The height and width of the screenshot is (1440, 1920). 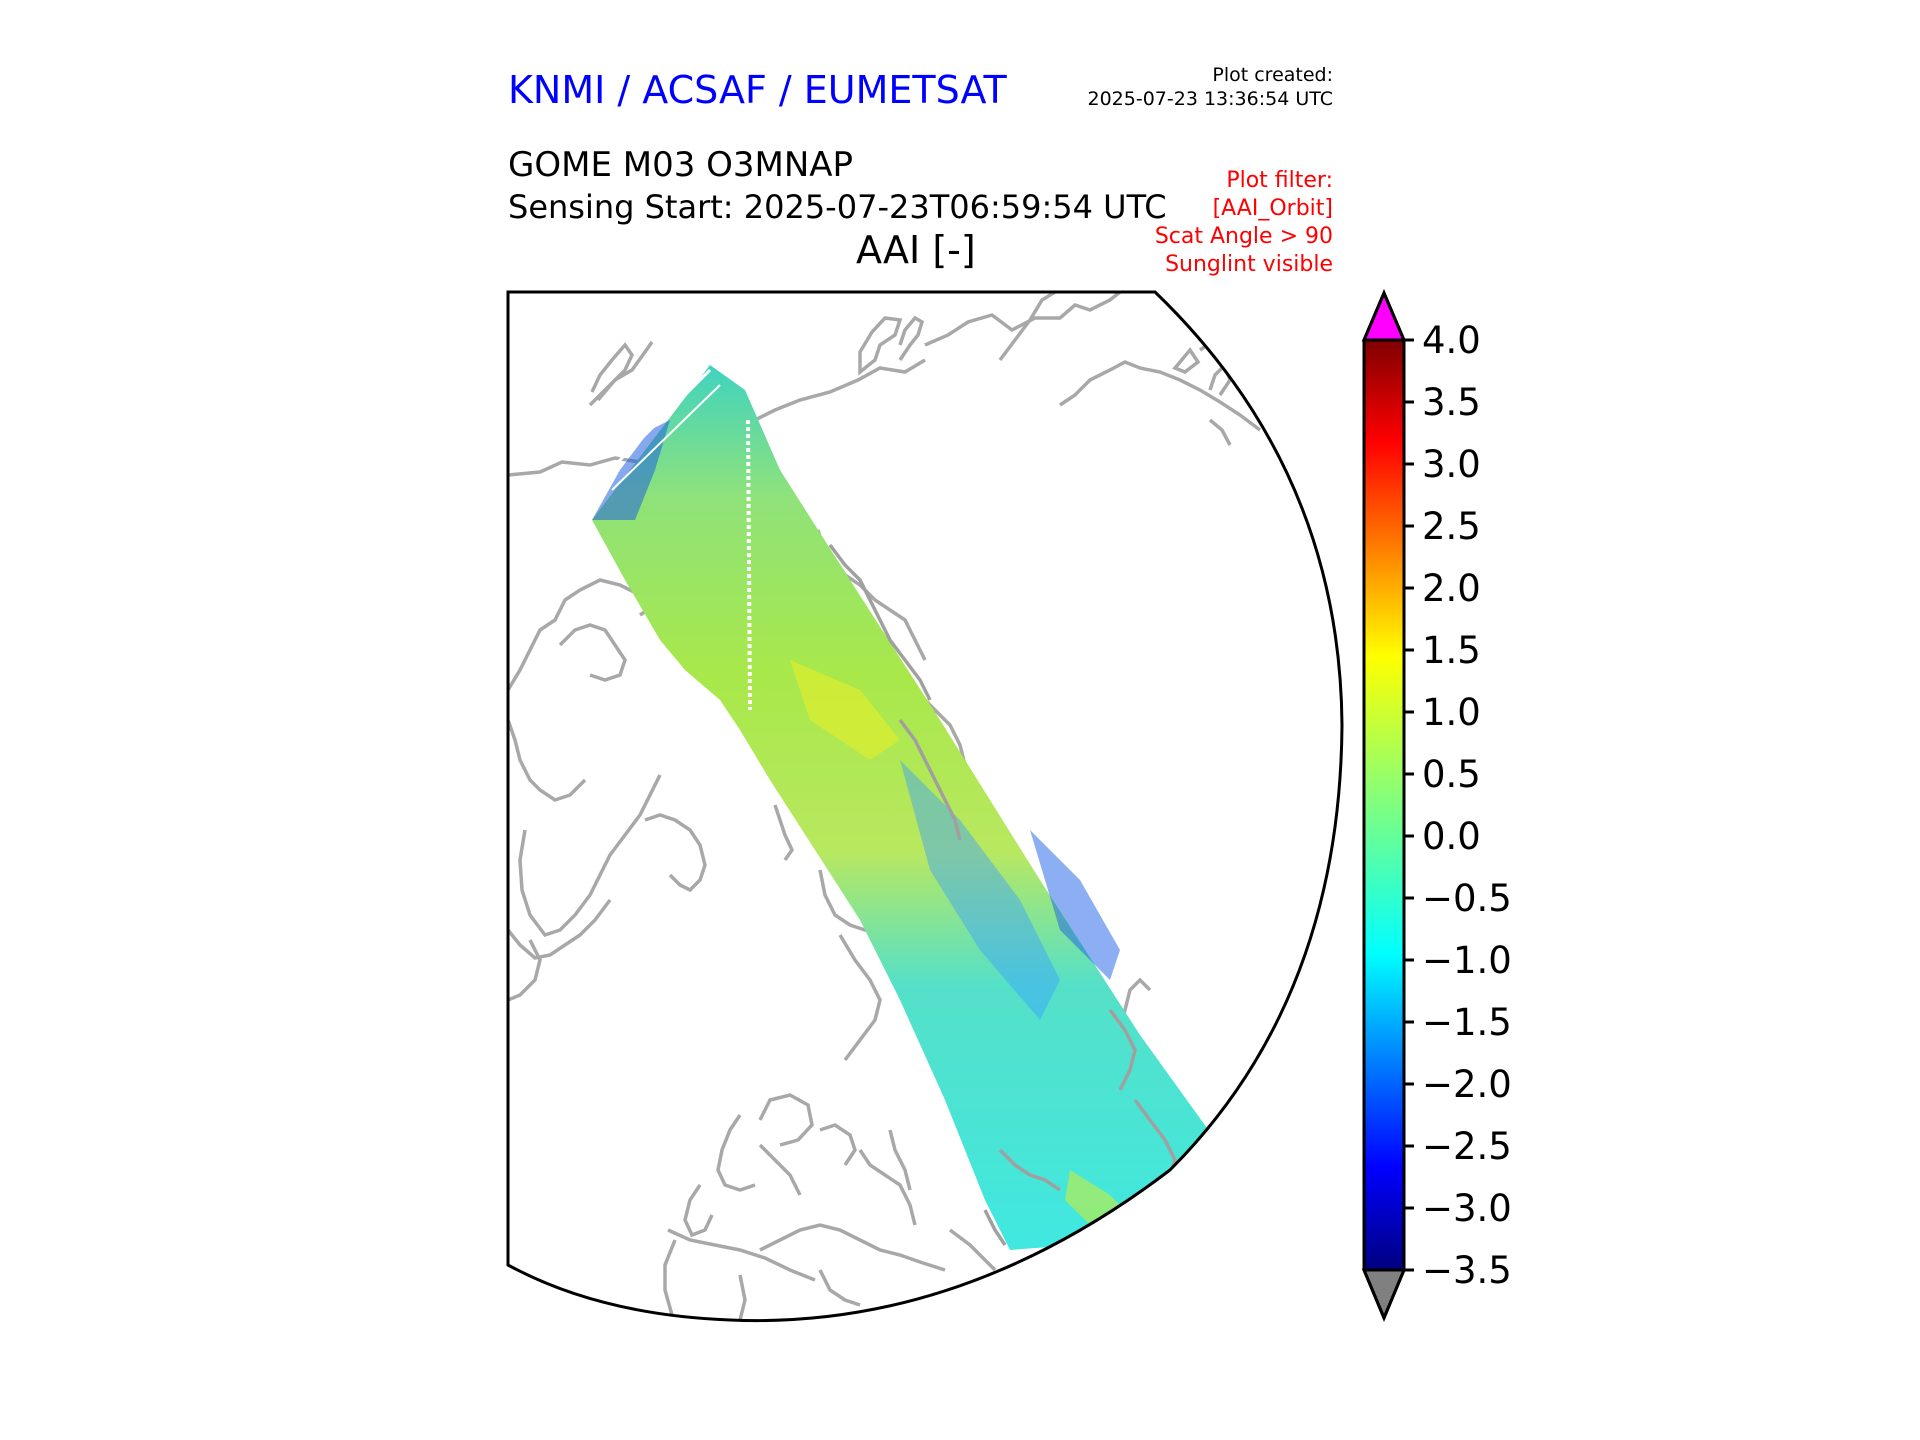 What do you see at coordinates (1384, 315) in the screenshot?
I see `colorbar-over-triangle` at bounding box center [1384, 315].